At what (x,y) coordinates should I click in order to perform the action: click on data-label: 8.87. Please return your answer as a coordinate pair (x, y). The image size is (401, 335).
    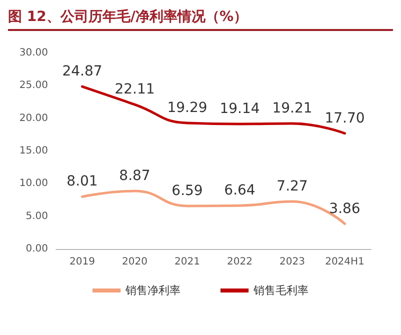
    Looking at the image, I should click on (134, 176).